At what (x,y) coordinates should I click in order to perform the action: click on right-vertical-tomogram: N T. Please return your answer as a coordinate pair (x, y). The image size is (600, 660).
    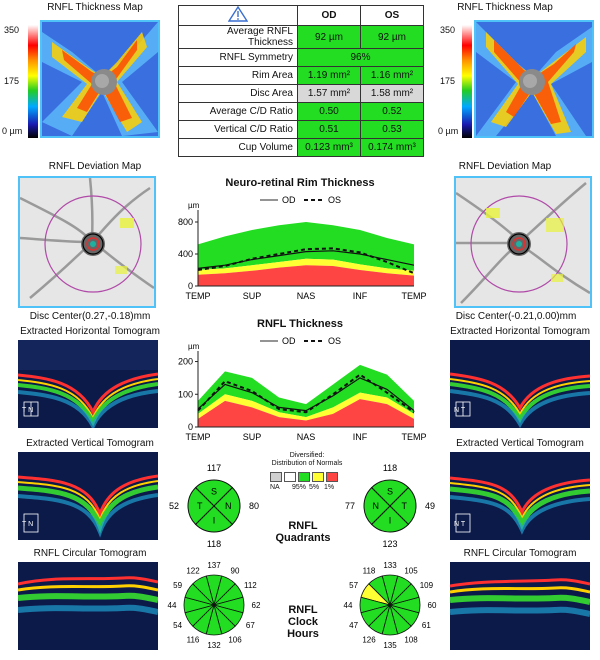
    Looking at the image, I should click on (520, 496).